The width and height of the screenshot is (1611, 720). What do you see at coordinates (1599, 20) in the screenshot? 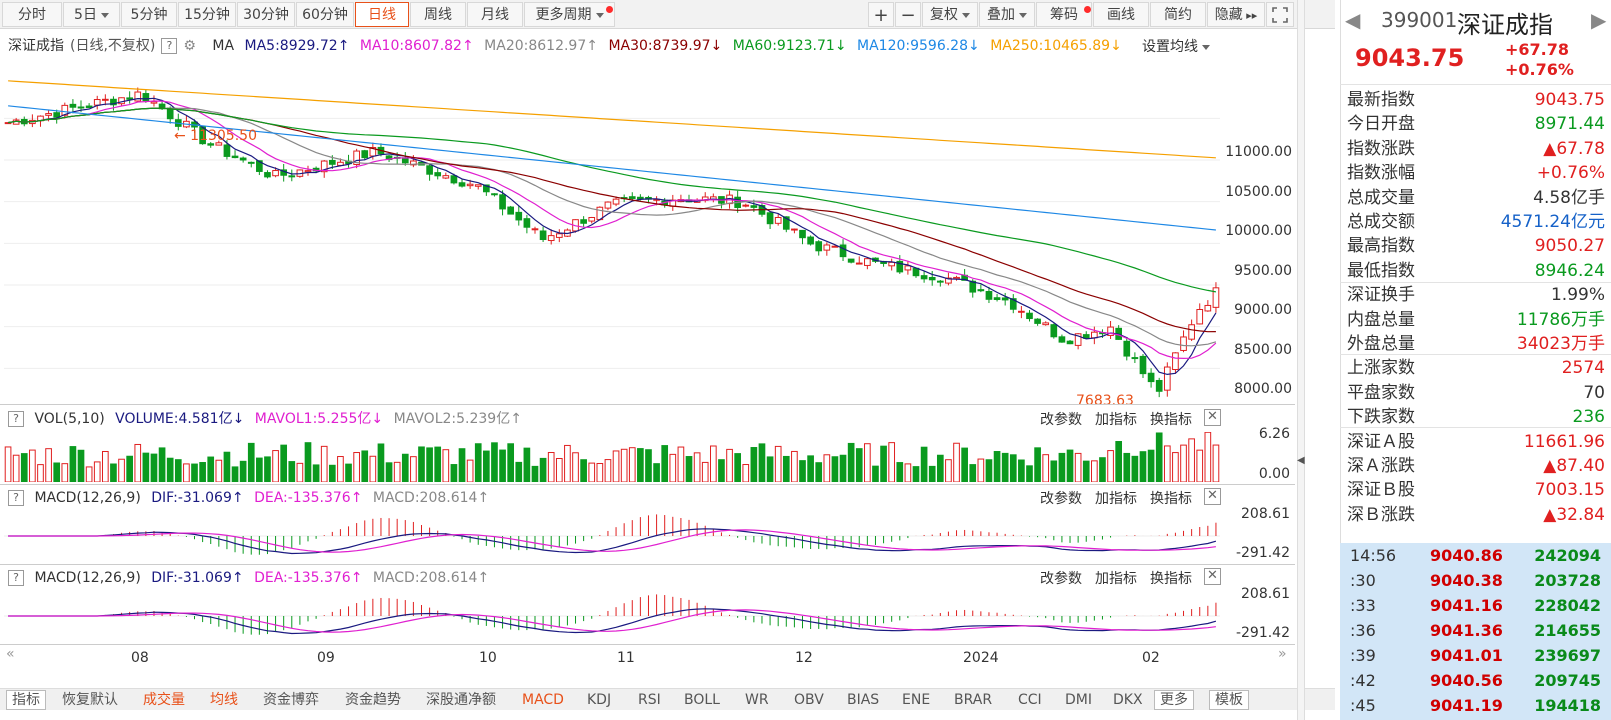
I see `next-icon: ▶` at bounding box center [1599, 20].